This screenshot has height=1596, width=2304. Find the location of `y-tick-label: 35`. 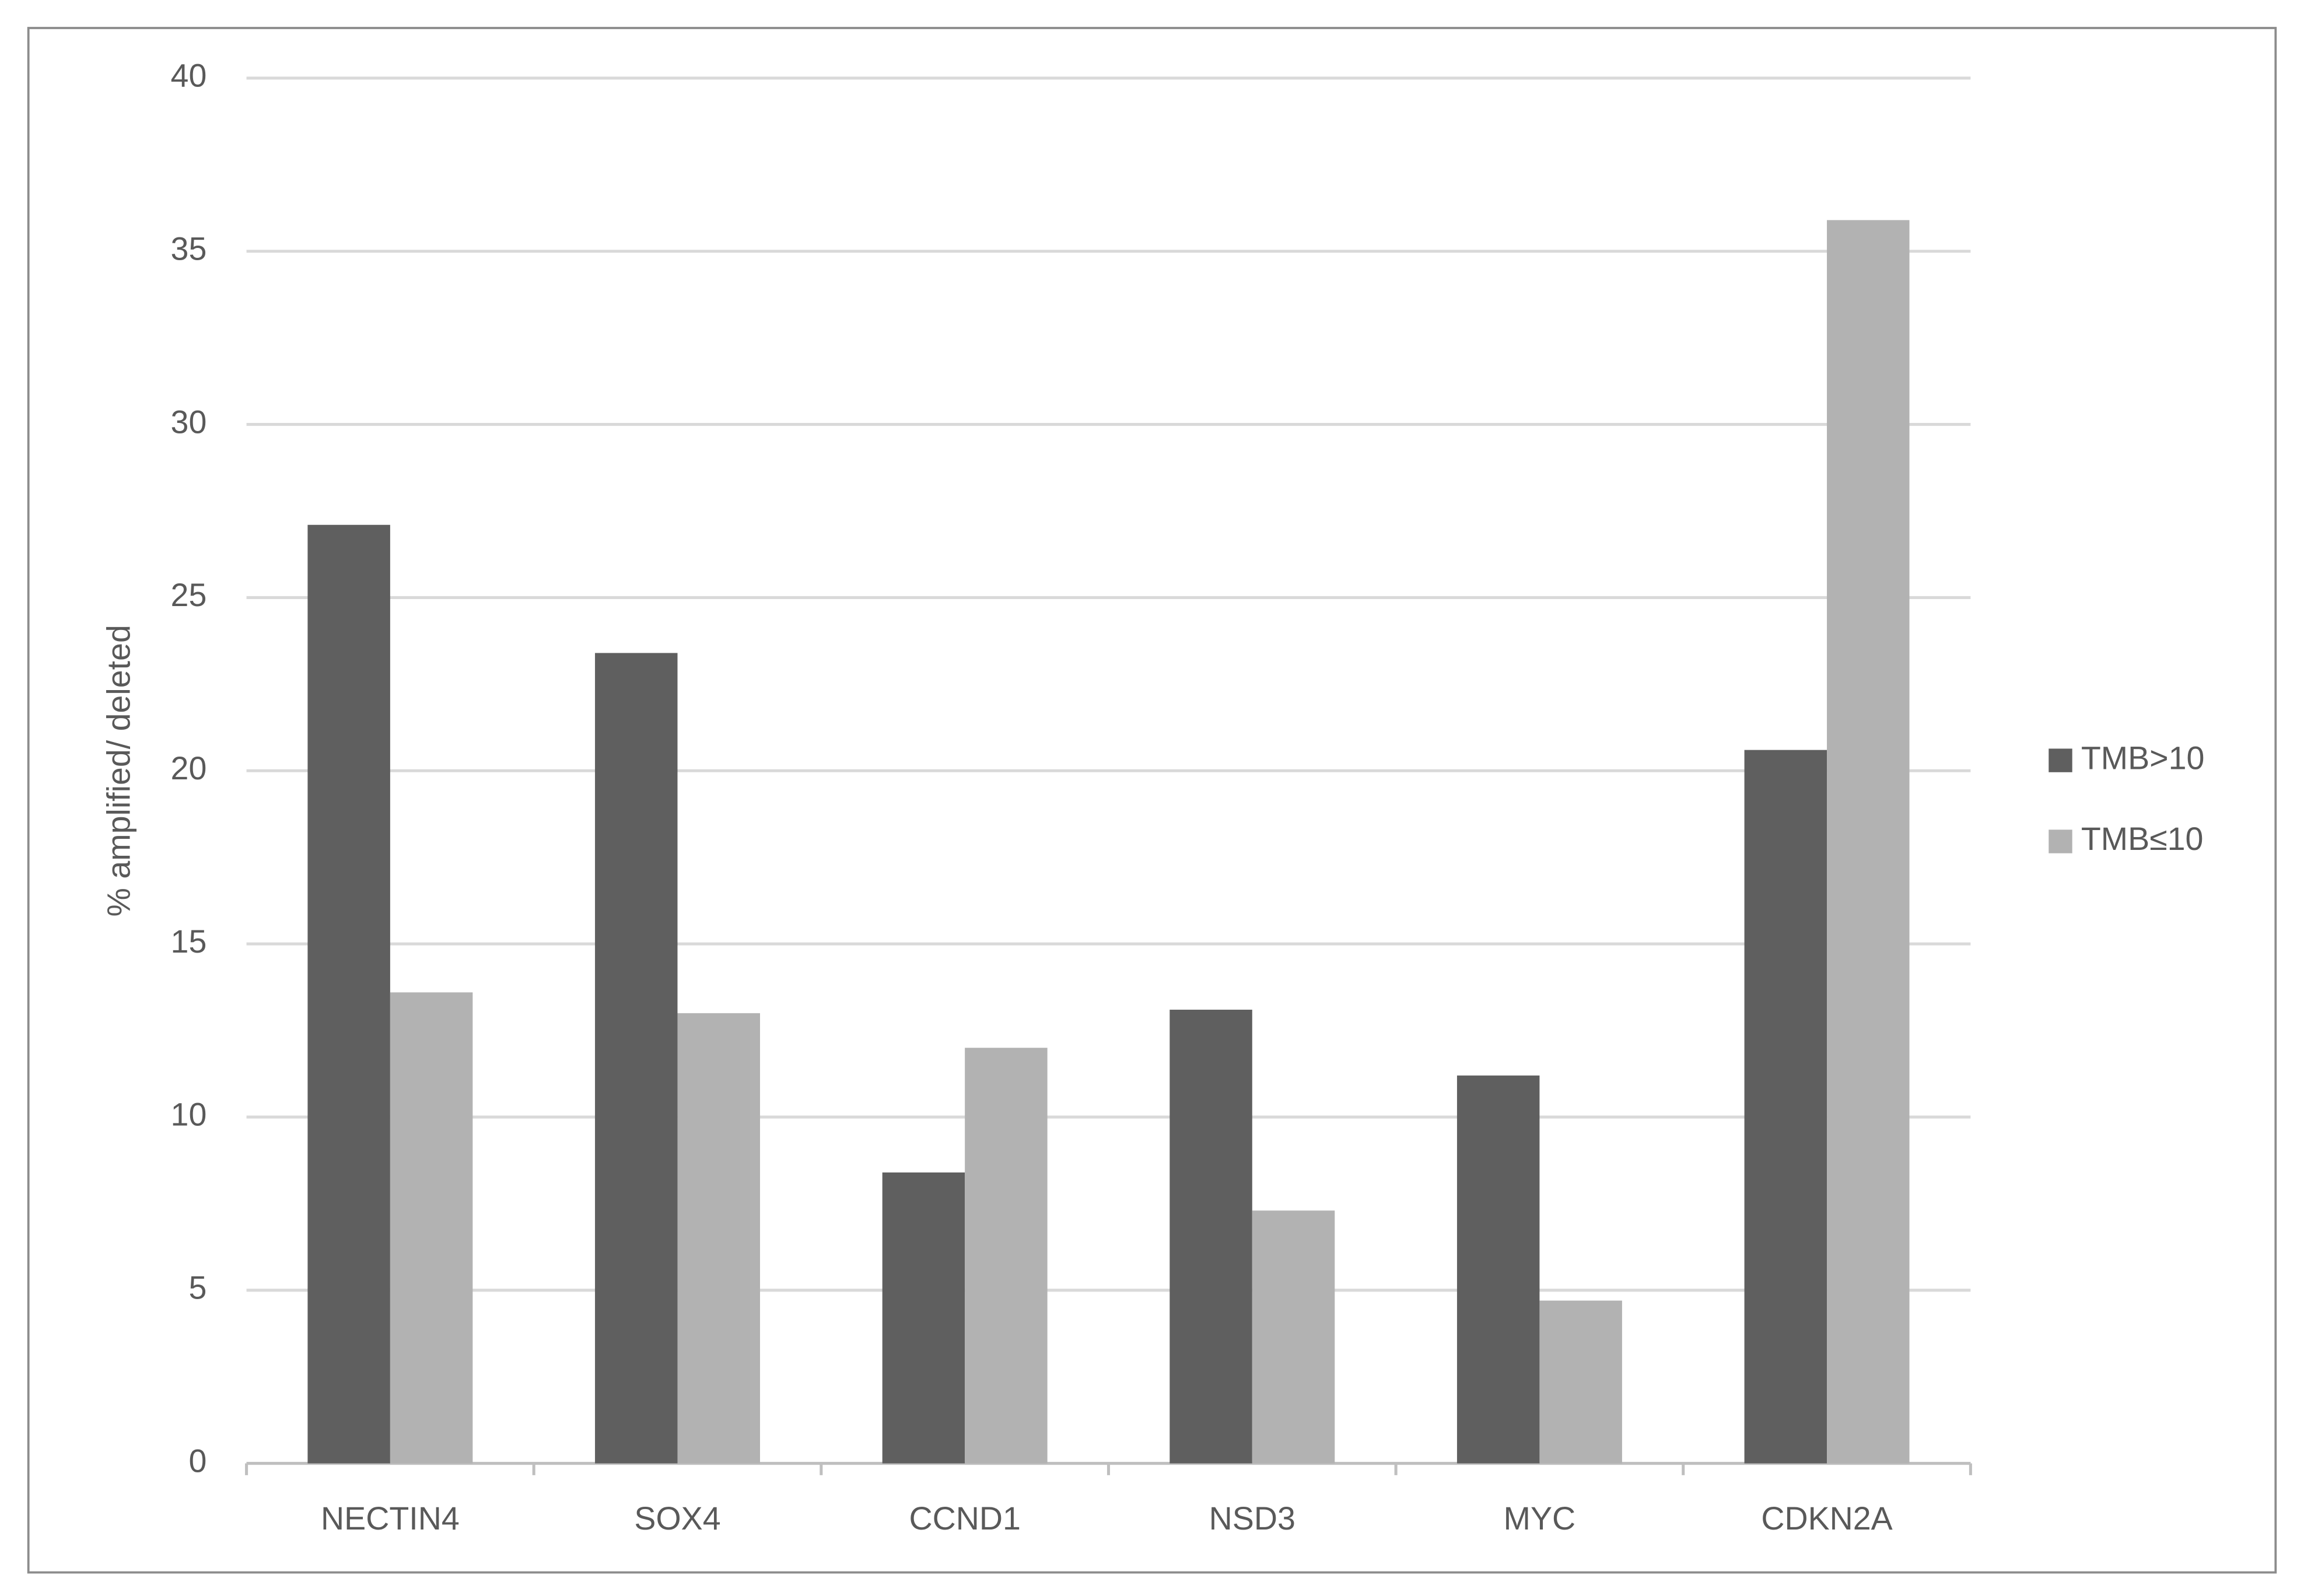

y-tick-label: 35 is located at coordinates (189, 249).